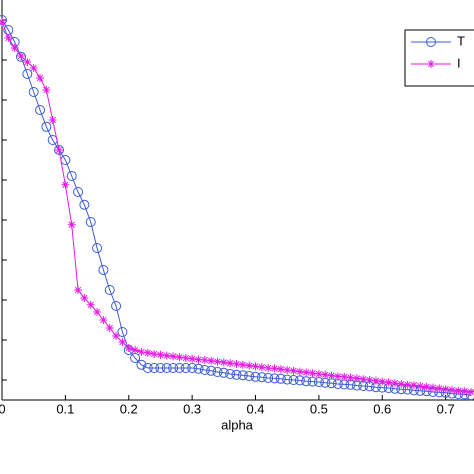  I want to click on x-tick-label: 0.6, so click(382, 408).